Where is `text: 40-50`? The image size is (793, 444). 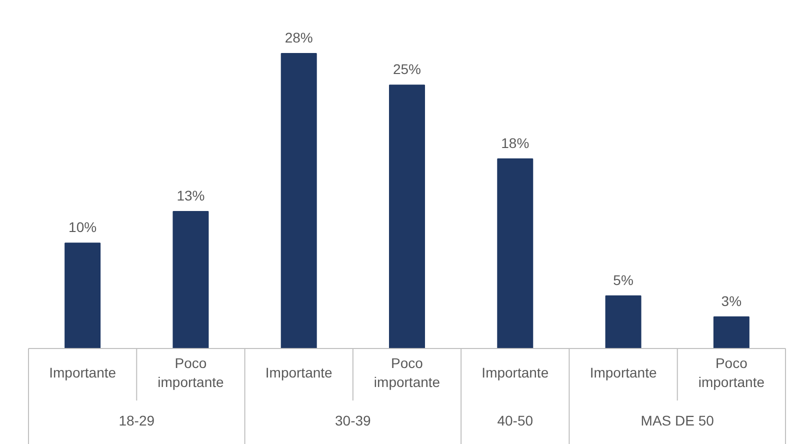
text: 40-50 is located at coordinates (515, 420).